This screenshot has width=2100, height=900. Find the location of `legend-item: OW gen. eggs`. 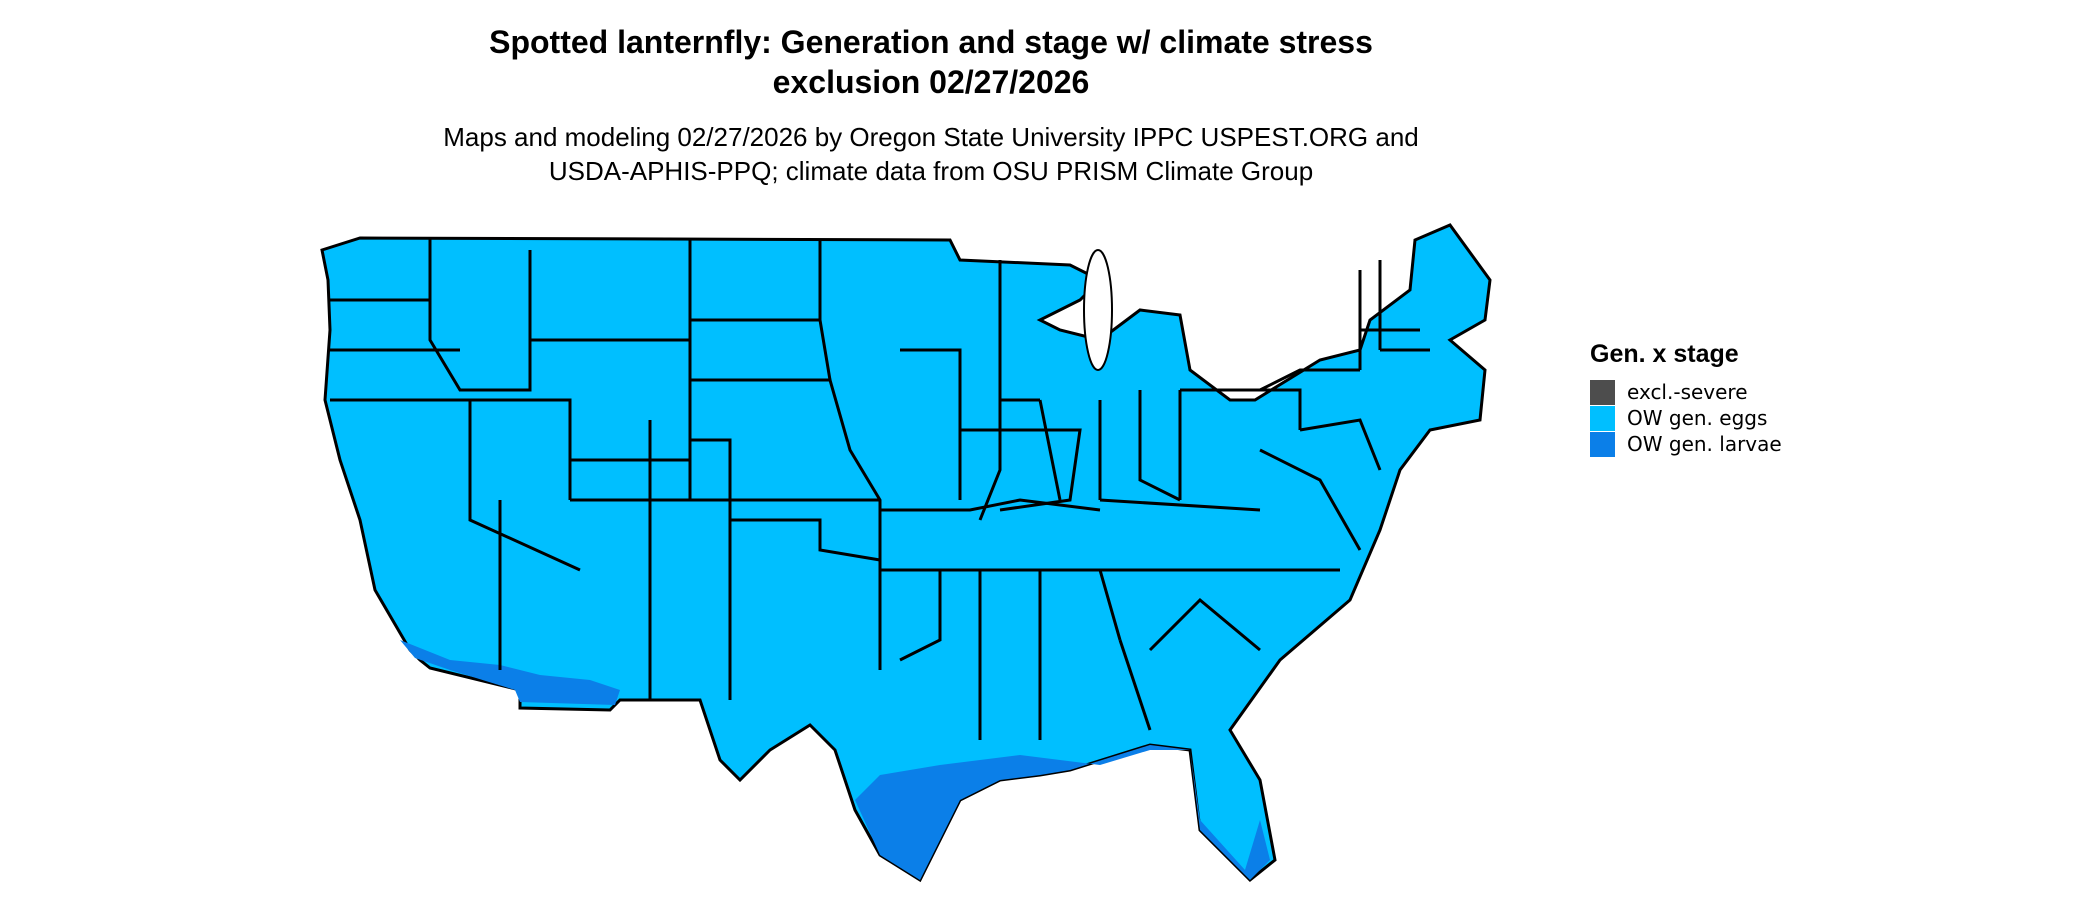

legend-item: OW gen. eggs is located at coordinates (1686, 418).